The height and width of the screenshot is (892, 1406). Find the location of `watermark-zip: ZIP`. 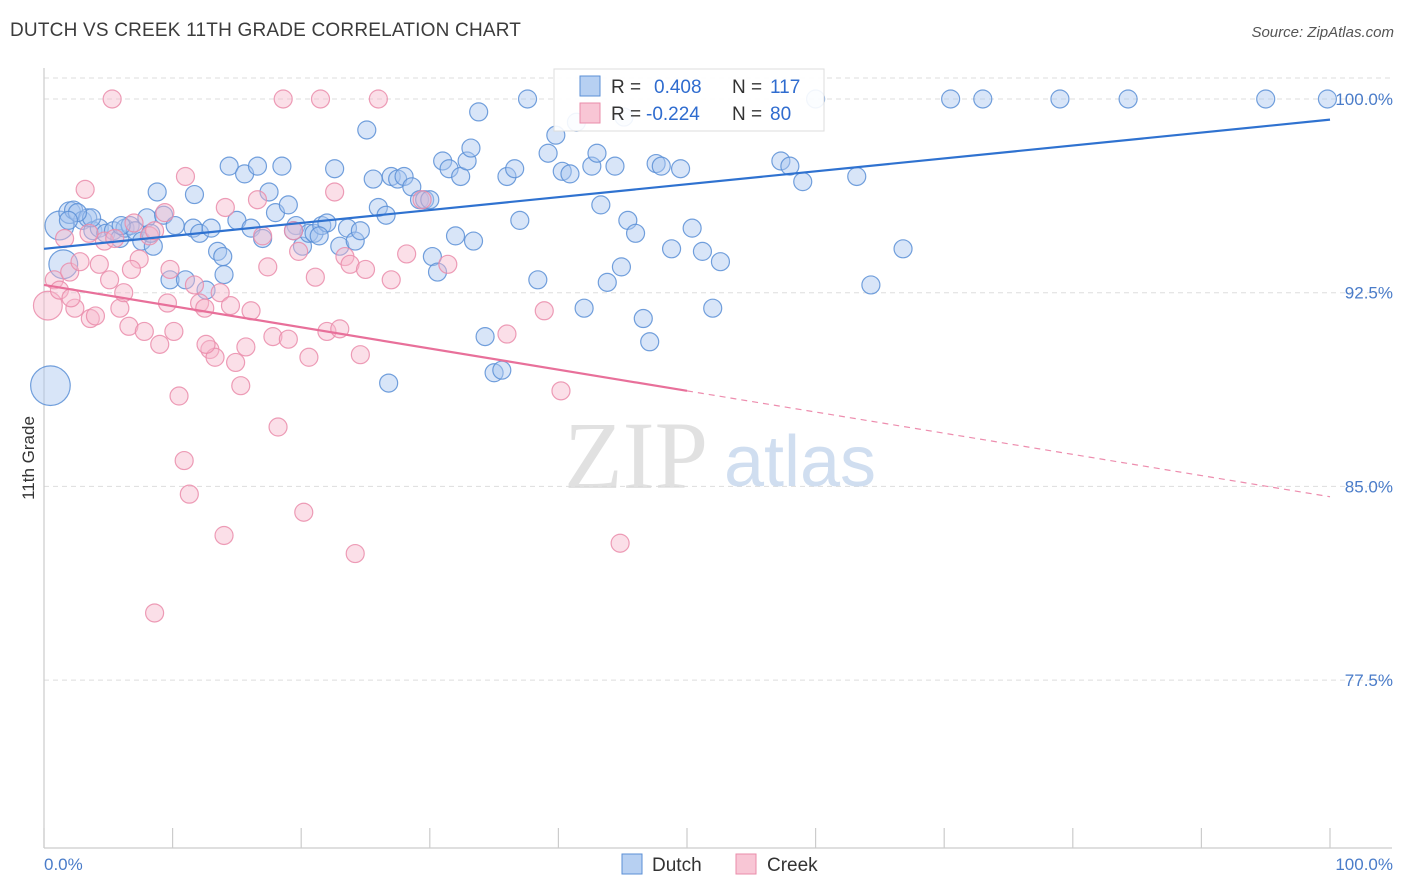

watermark-zip: ZIP is located at coordinates (636, 455).